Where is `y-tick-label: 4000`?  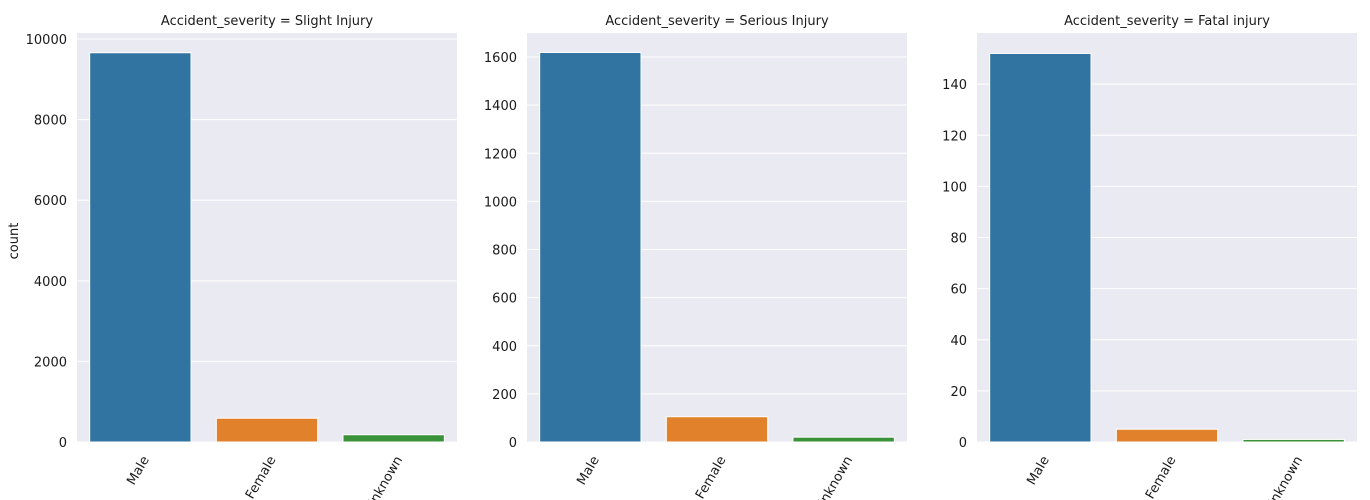
y-tick-label: 4000 is located at coordinates (50, 282).